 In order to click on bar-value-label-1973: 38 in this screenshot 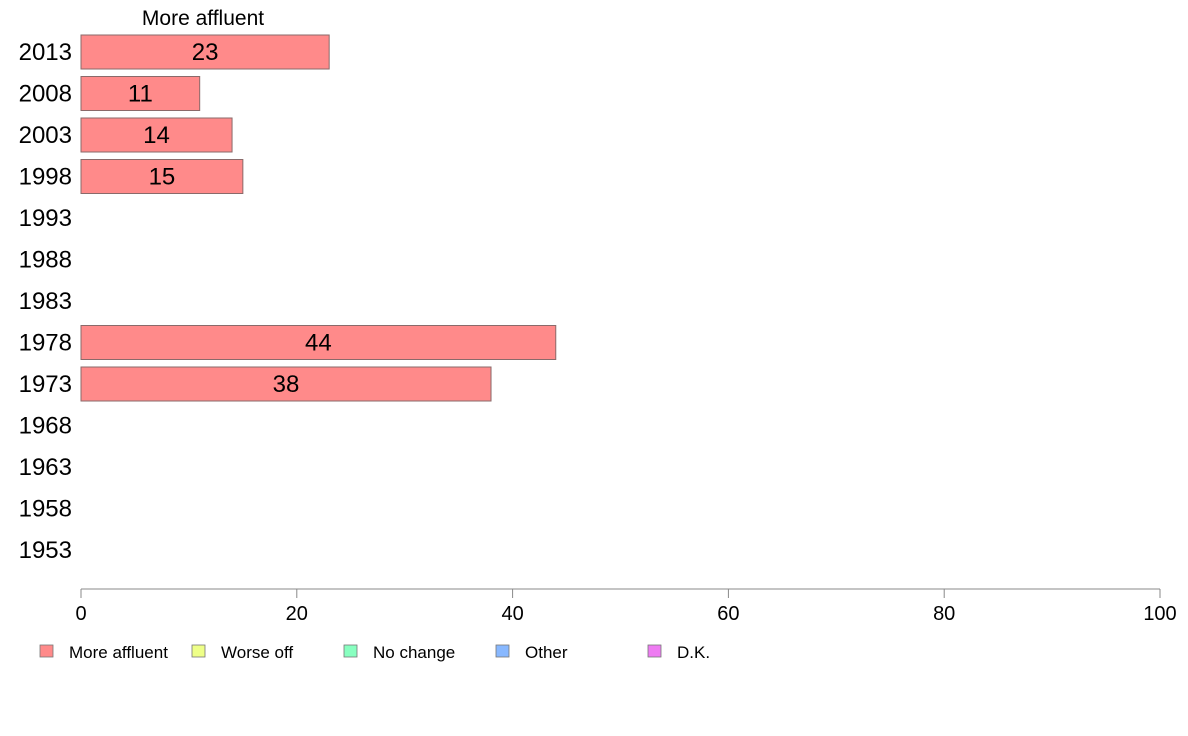, I will do `click(286, 384)`.